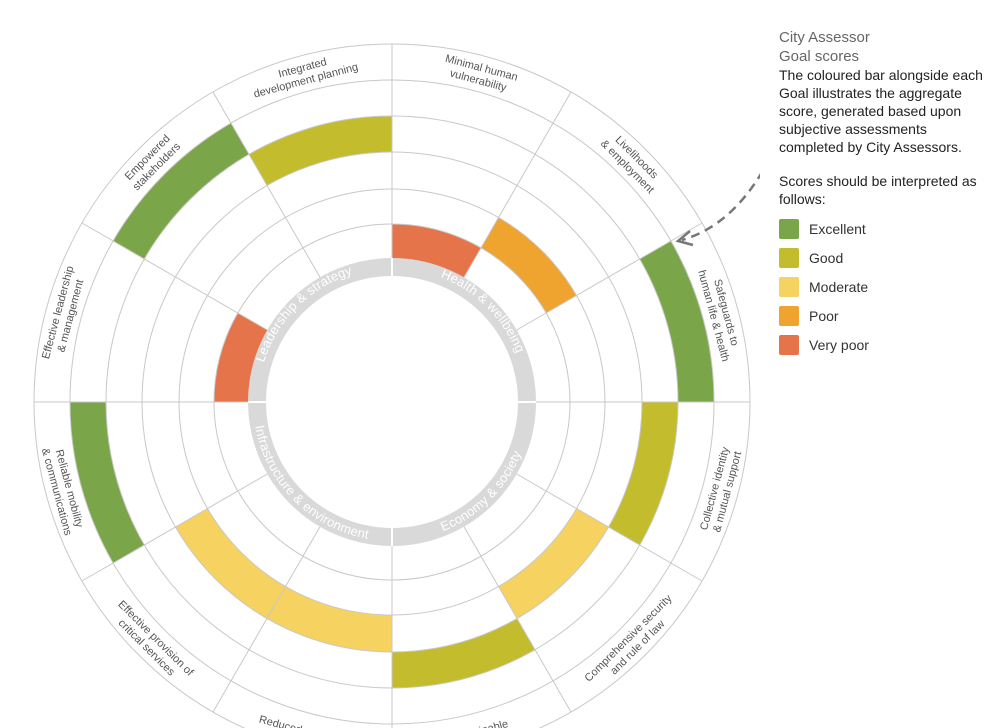  What do you see at coordinates (304, 721) in the screenshot?
I see `goal-label-7: Reduced exposure` at bounding box center [304, 721].